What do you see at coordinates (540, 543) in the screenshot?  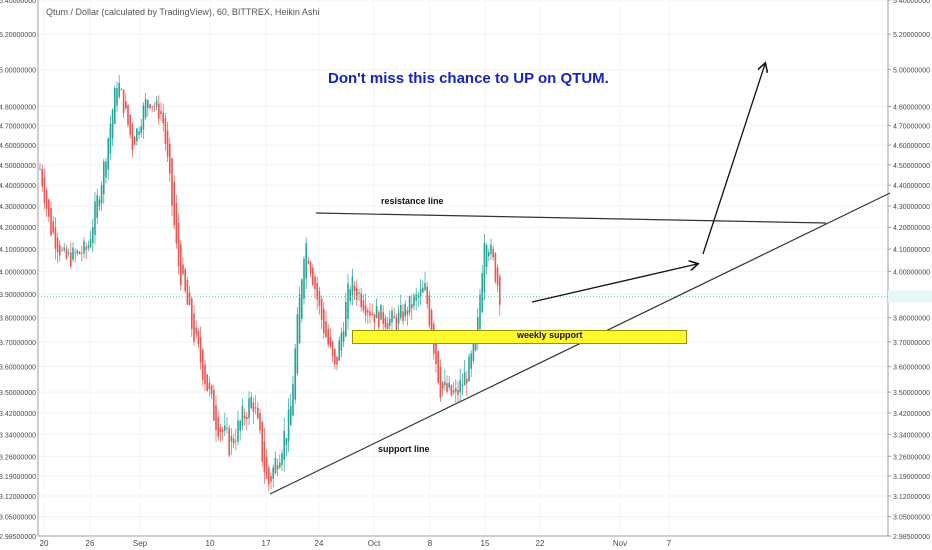 I see `x-tick-label: 22` at bounding box center [540, 543].